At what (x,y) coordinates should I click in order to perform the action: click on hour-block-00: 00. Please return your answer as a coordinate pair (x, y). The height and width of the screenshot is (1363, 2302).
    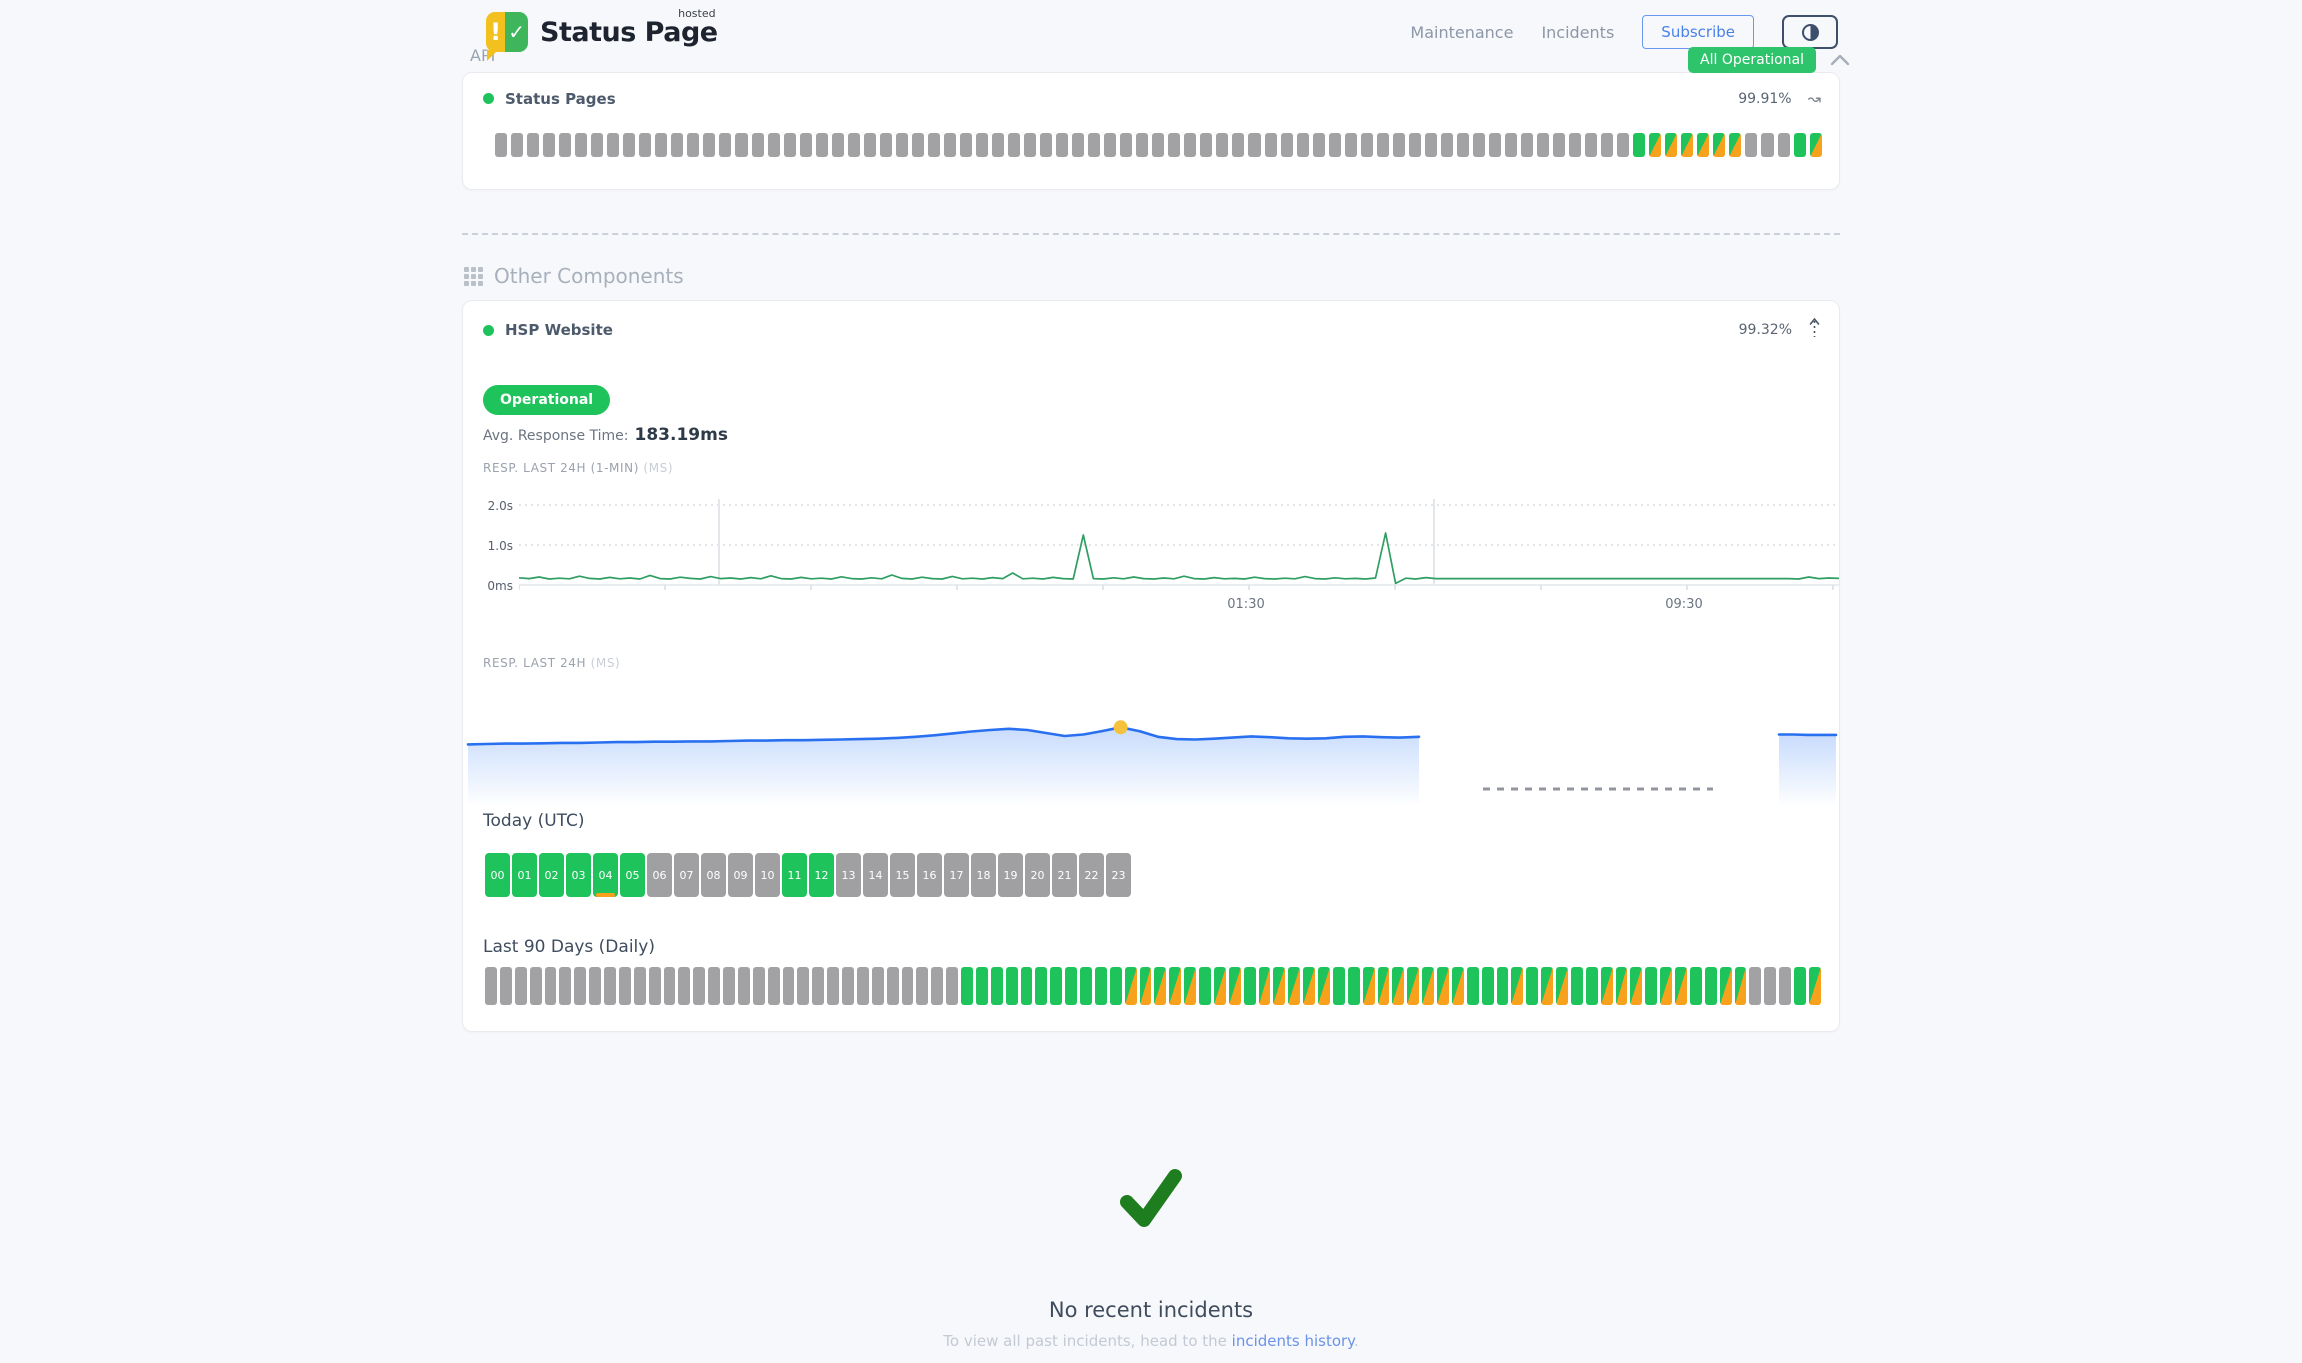
    Looking at the image, I should click on (497, 875).